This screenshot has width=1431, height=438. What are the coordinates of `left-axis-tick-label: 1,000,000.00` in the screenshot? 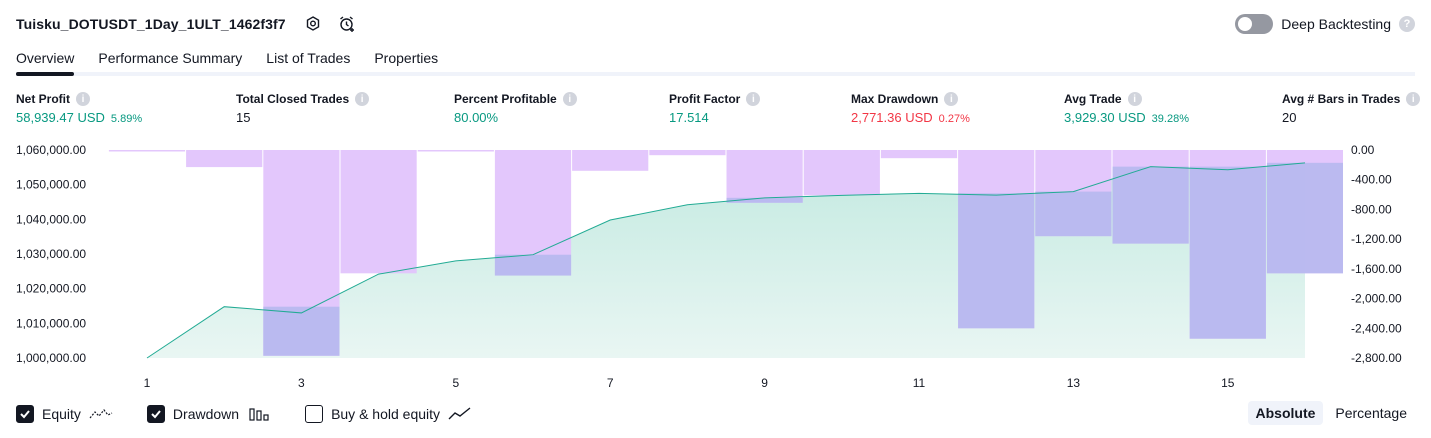 It's located at (51, 358).